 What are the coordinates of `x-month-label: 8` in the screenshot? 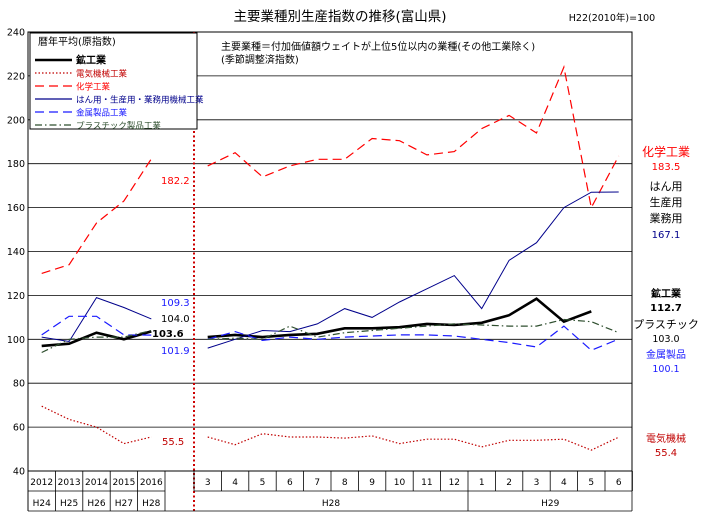 It's located at (345, 483).